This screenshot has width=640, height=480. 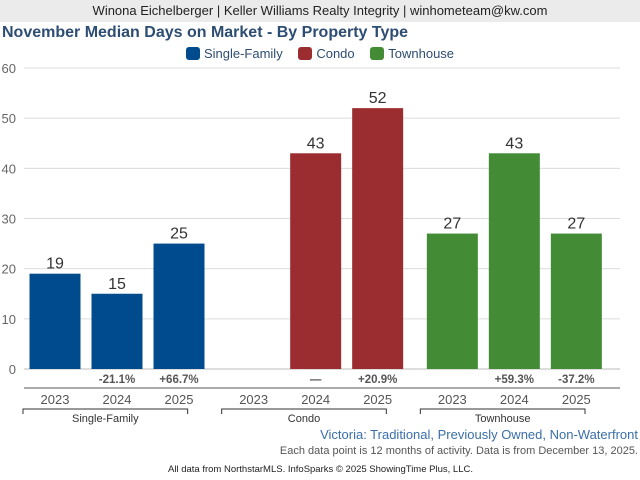 I want to click on group-label: Townhouse, so click(x=503, y=419).